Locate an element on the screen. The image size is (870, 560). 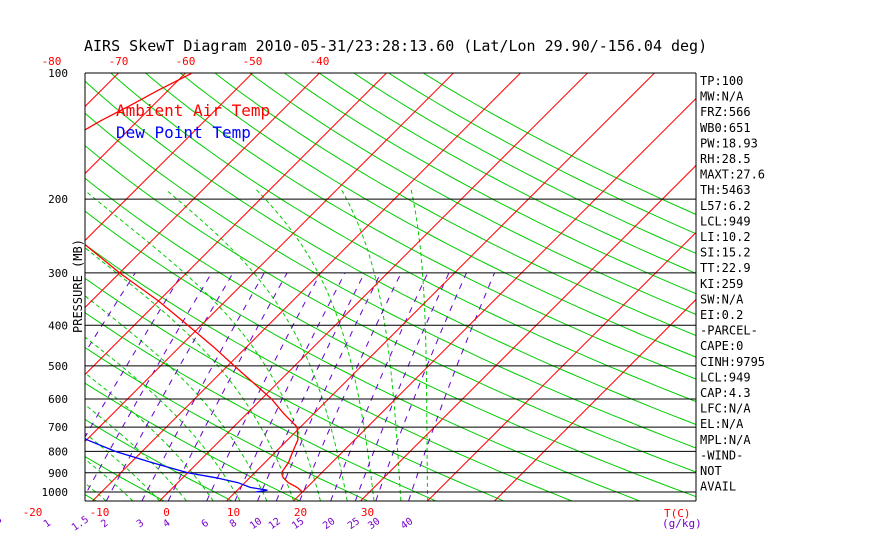
mixing-ratio-tick-label: 10 is located at coordinates (256, 524).